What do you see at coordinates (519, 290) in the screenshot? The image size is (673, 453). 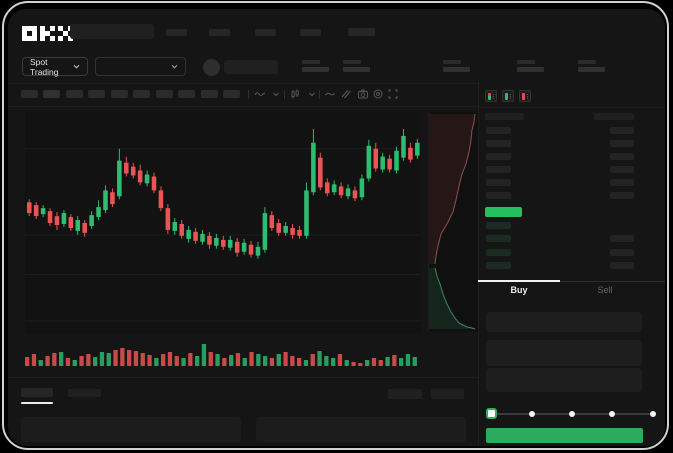 I see `tab-buy: Buy` at bounding box center [519, 290].